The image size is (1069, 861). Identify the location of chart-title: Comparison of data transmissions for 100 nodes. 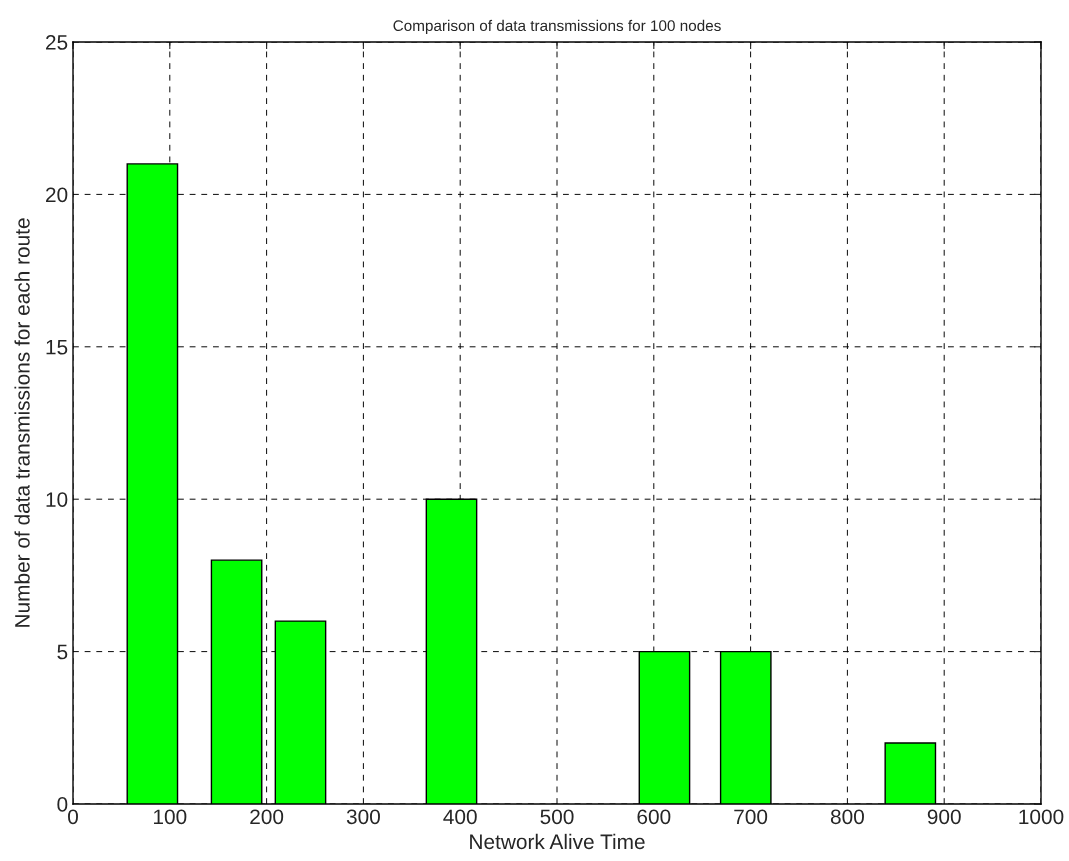
(557, 27).